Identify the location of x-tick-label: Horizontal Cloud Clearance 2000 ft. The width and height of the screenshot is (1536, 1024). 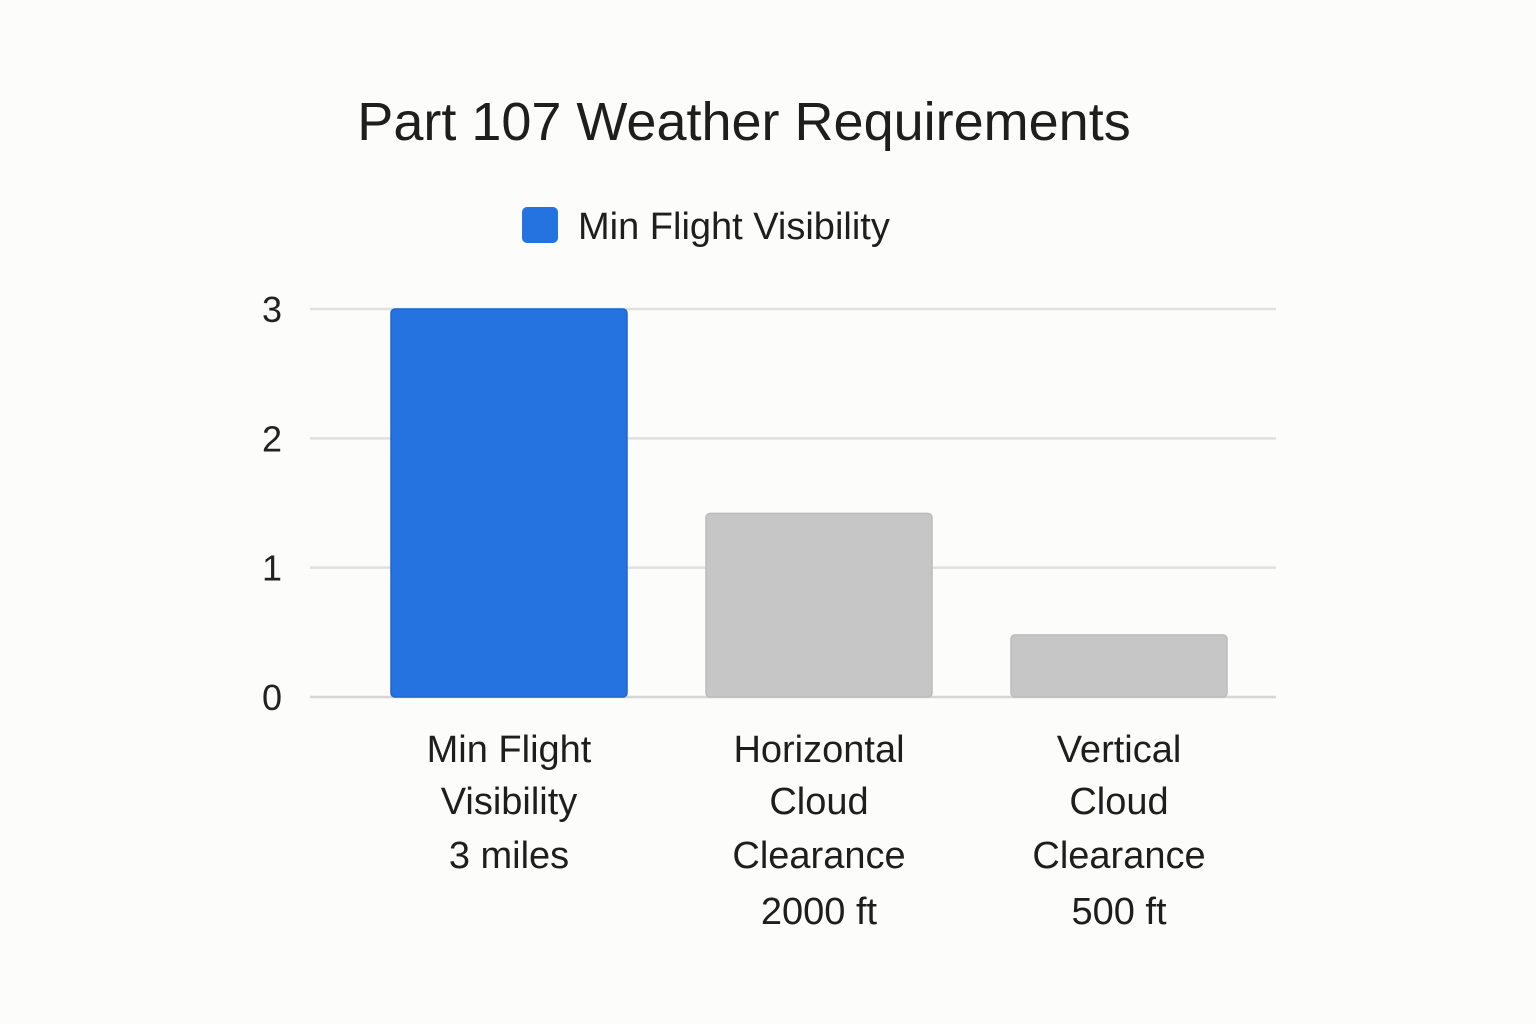
(818, 831).